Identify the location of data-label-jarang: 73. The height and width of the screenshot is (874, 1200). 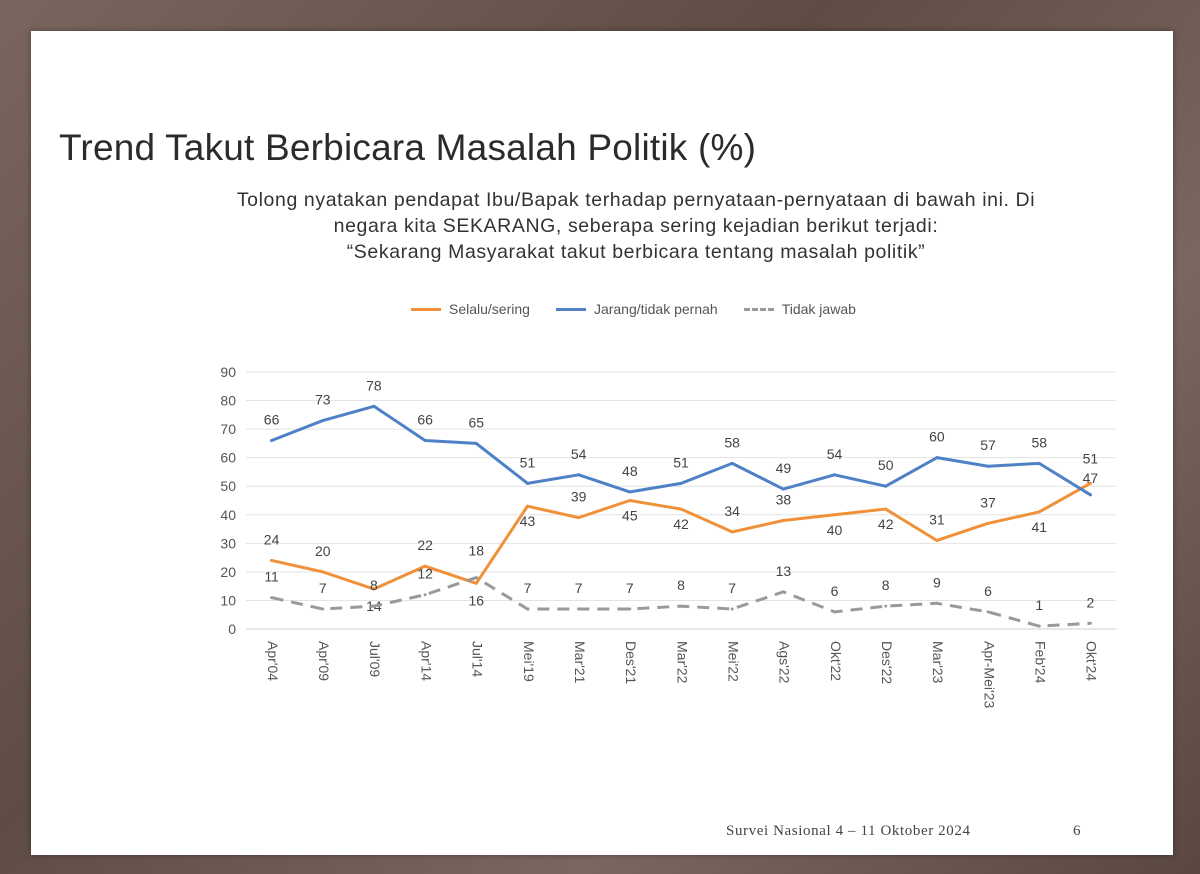
(323, 400).